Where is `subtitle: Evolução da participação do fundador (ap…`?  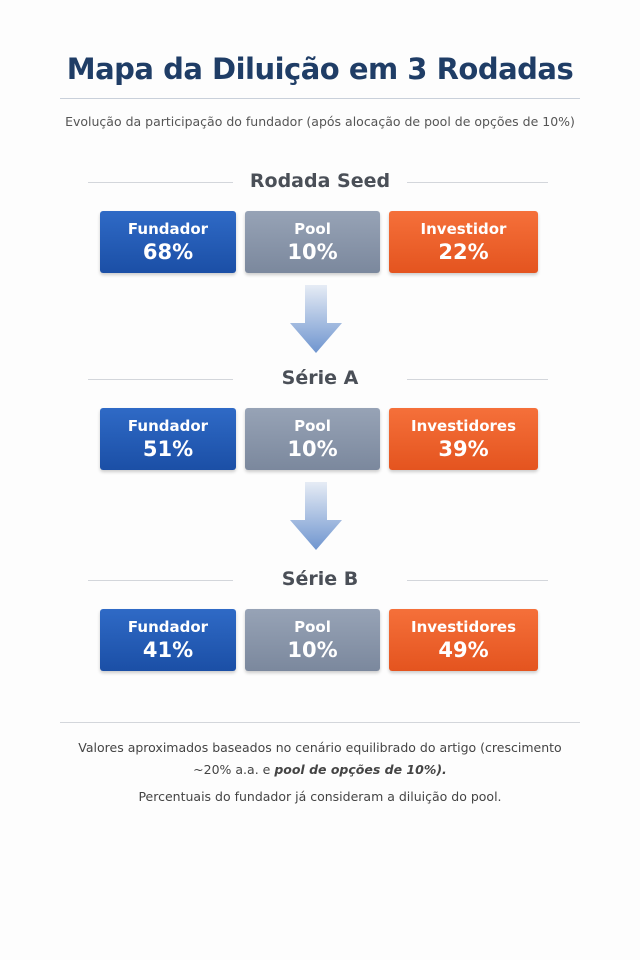 subtitle: Evolução da participação do fundador (ap… is located at coordinates (320, 121).